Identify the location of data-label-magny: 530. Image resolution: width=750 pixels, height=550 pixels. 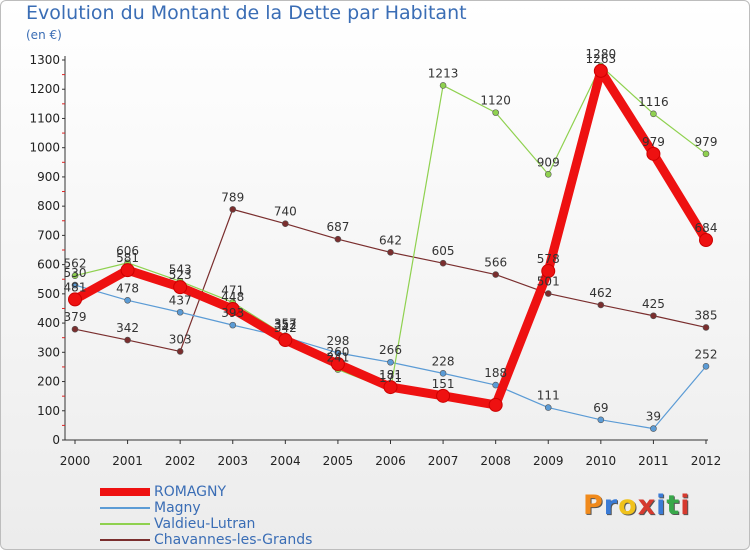
(75, 273).